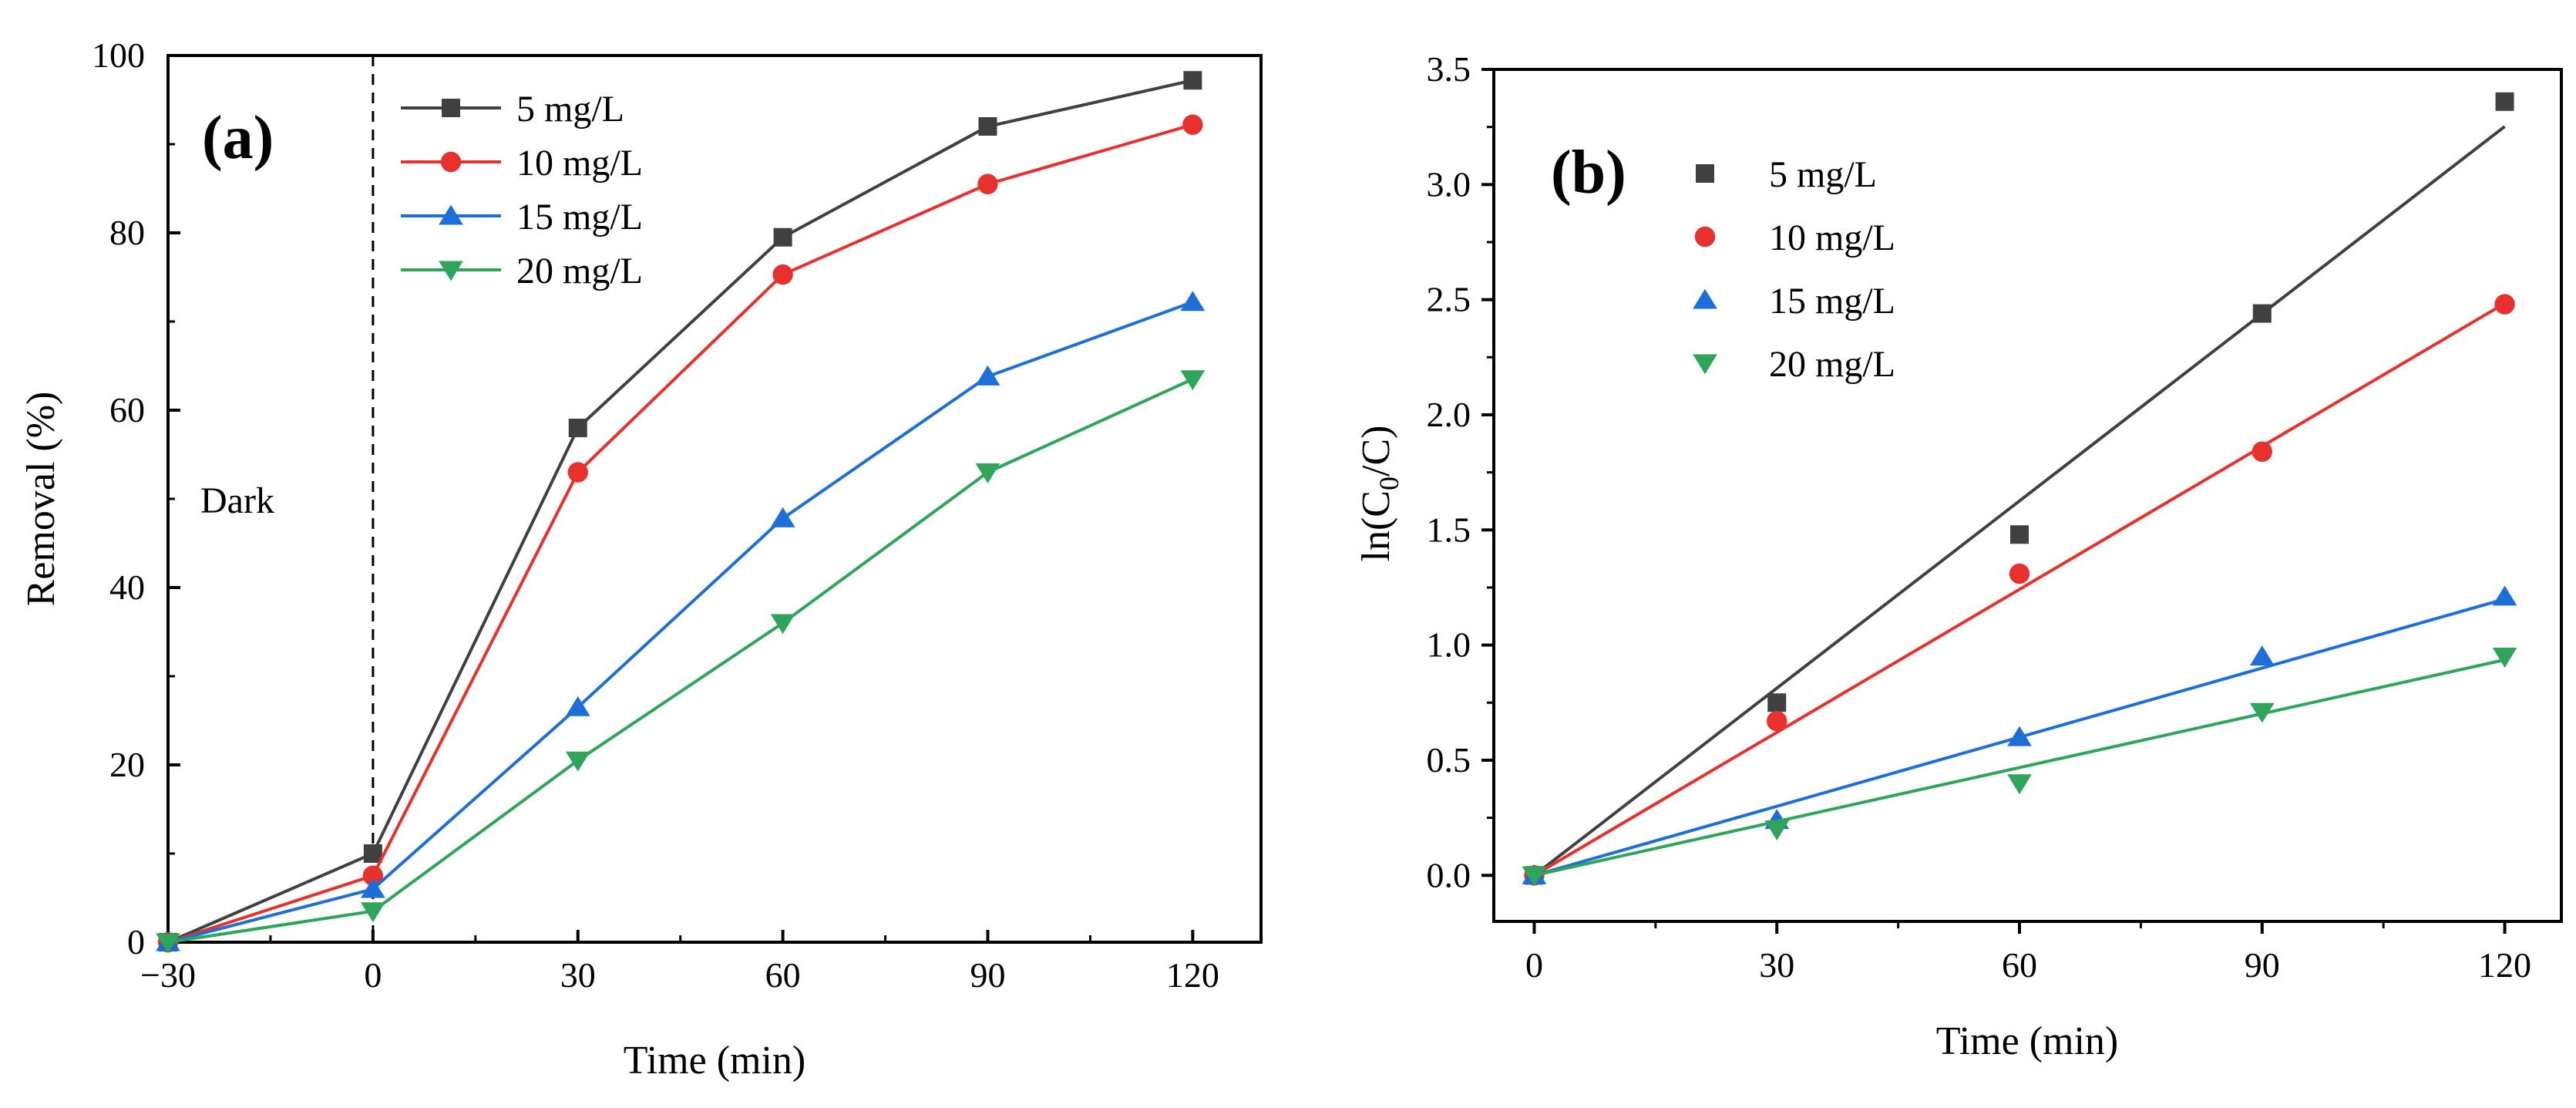 The width and height of the screenshot is (2576, 1108). I want to click on y-tick-label: 1.0, so click(1449, 645).